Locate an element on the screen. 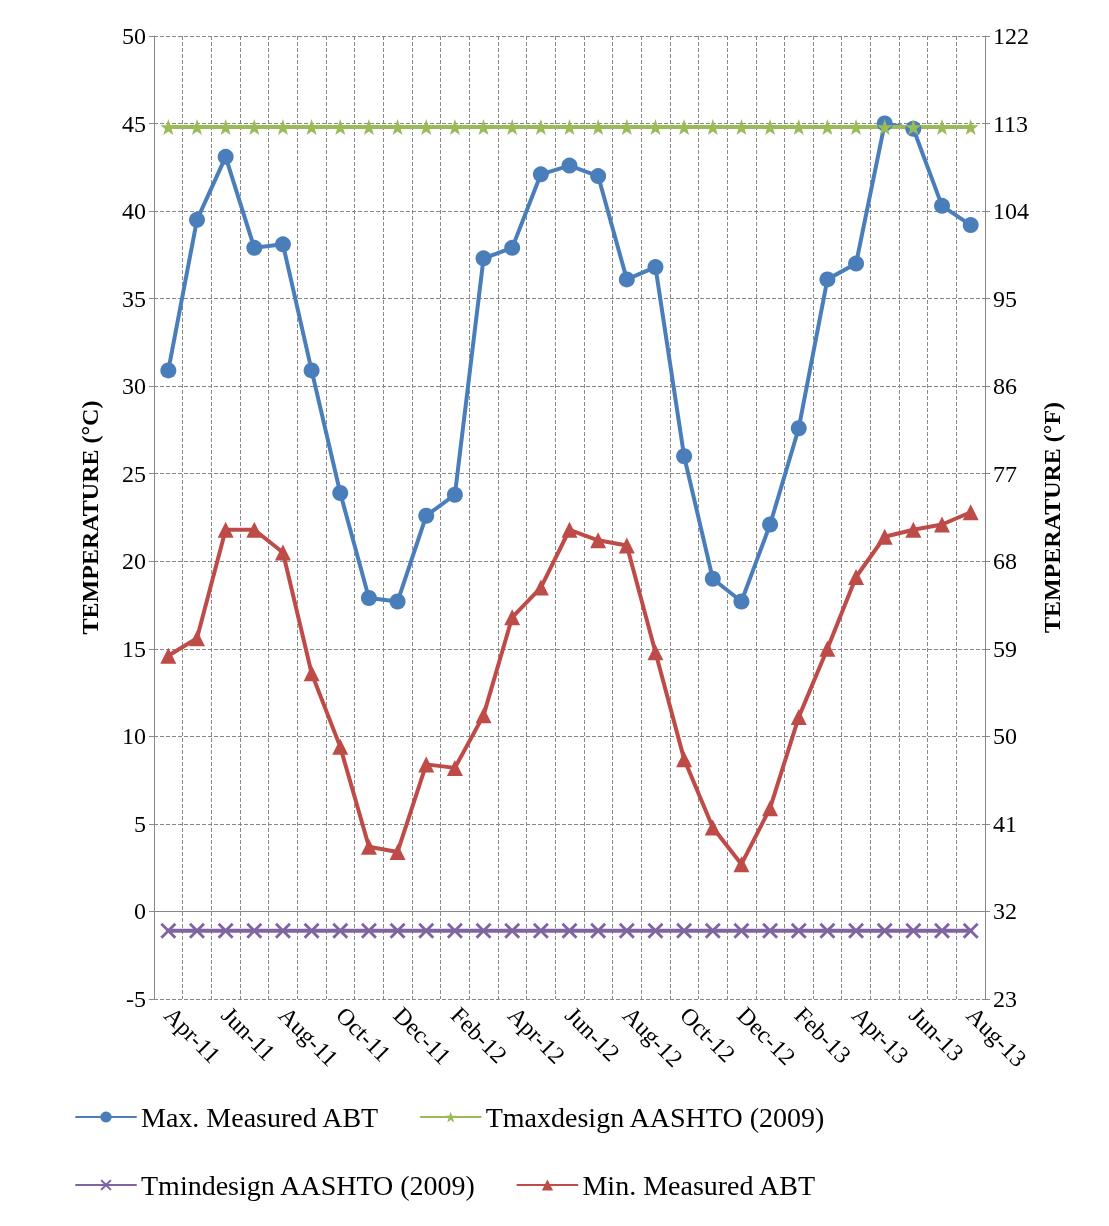 Image resolution: width=1109 pixels, height=1226 pixels. y2-tick-label: 59 is located at coordinates (1005, 648).